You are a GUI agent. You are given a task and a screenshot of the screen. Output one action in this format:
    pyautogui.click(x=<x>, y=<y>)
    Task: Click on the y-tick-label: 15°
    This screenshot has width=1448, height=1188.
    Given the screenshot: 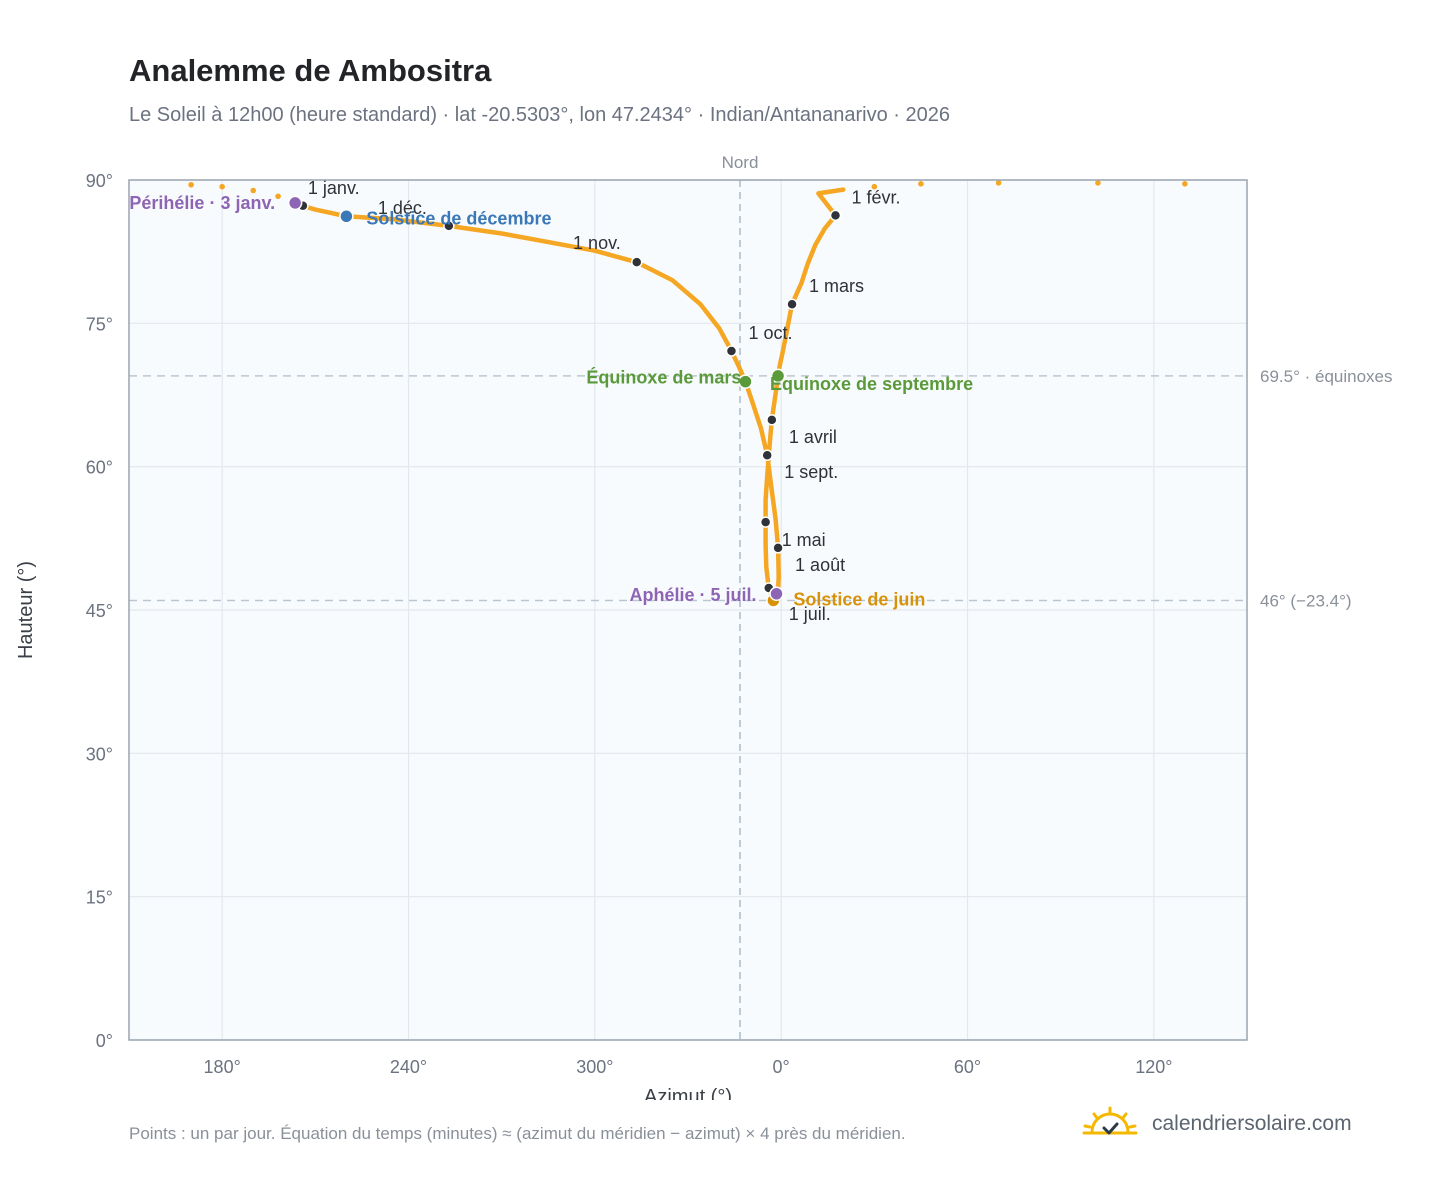 What is the action you would take?
    pyautogui.click(x=99, y=898)
    